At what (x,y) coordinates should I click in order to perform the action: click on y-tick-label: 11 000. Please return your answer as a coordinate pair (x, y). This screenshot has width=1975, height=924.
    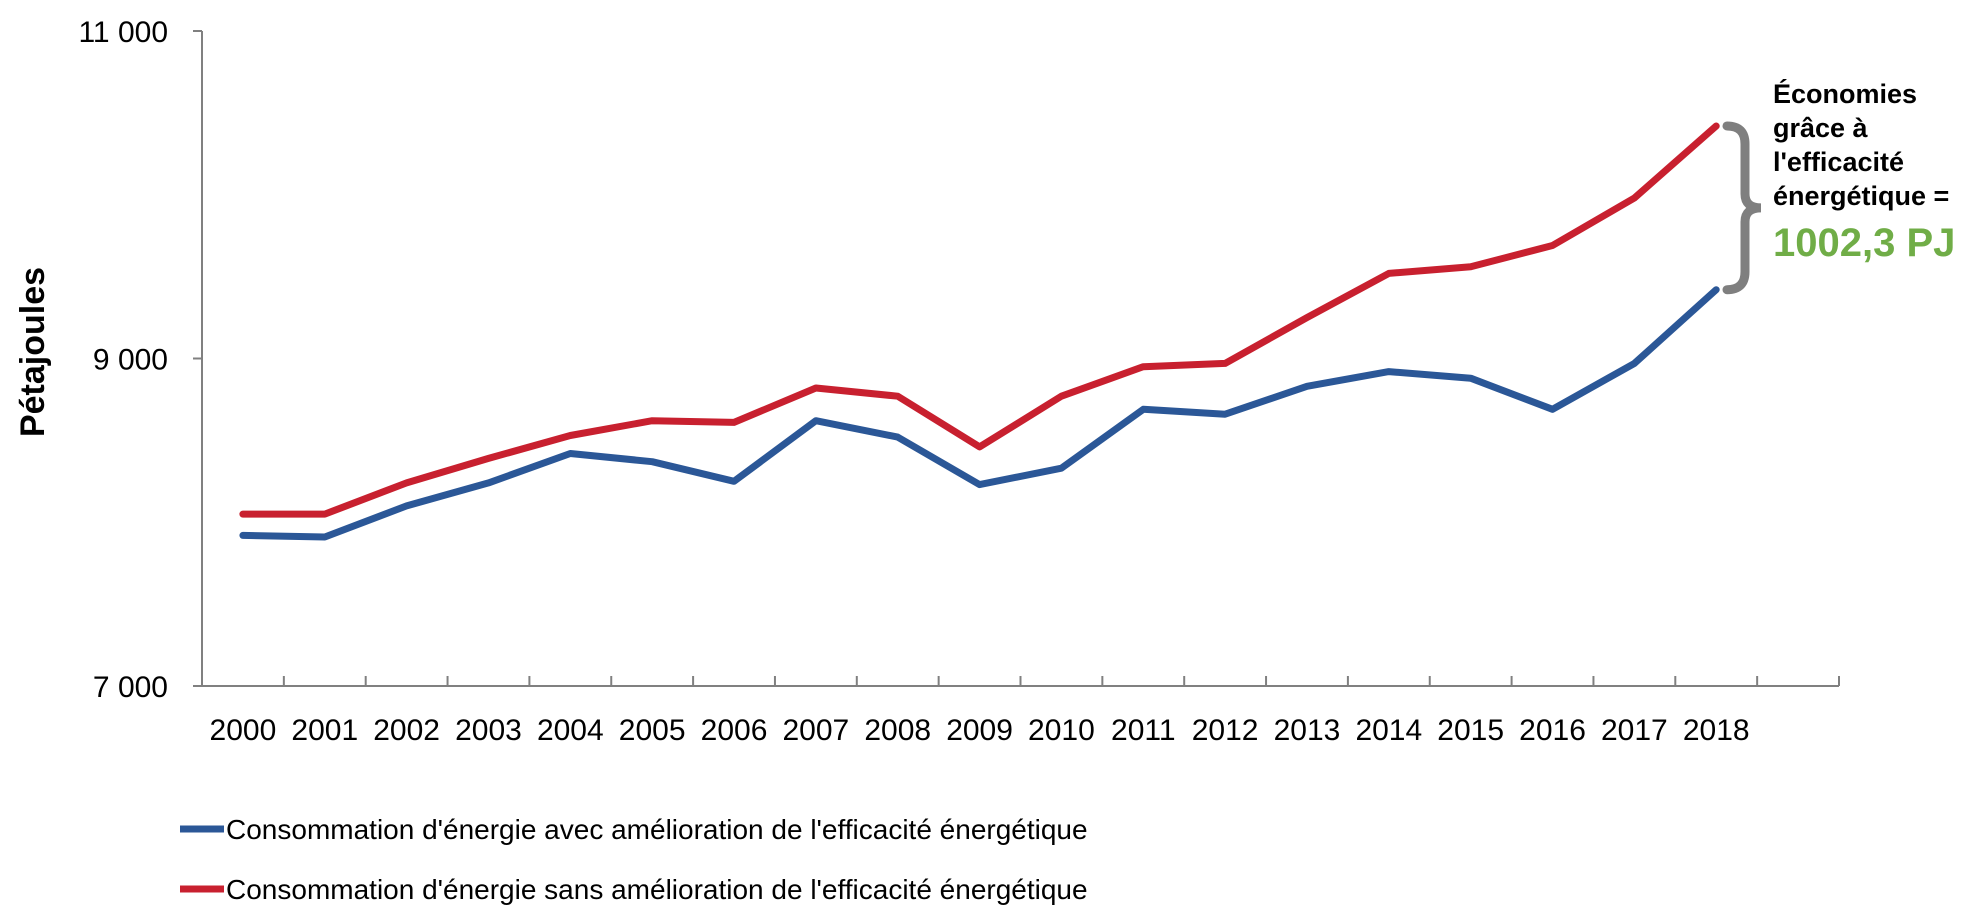
    Looking at the image, I should click on (123, 32).